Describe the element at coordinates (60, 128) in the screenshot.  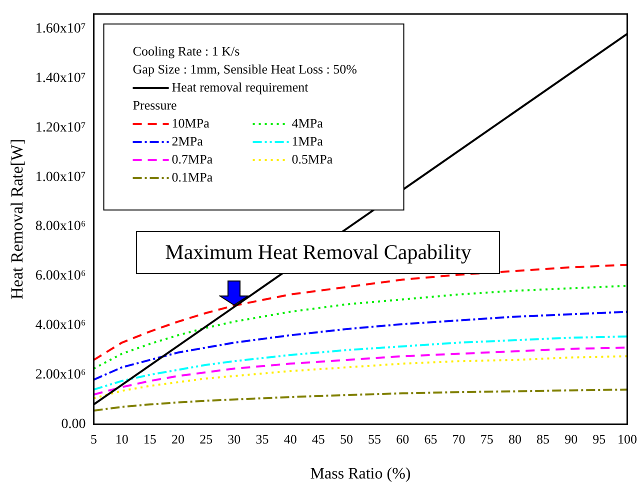
I see `y-tick-label: 1.20x10⁷` at that location.